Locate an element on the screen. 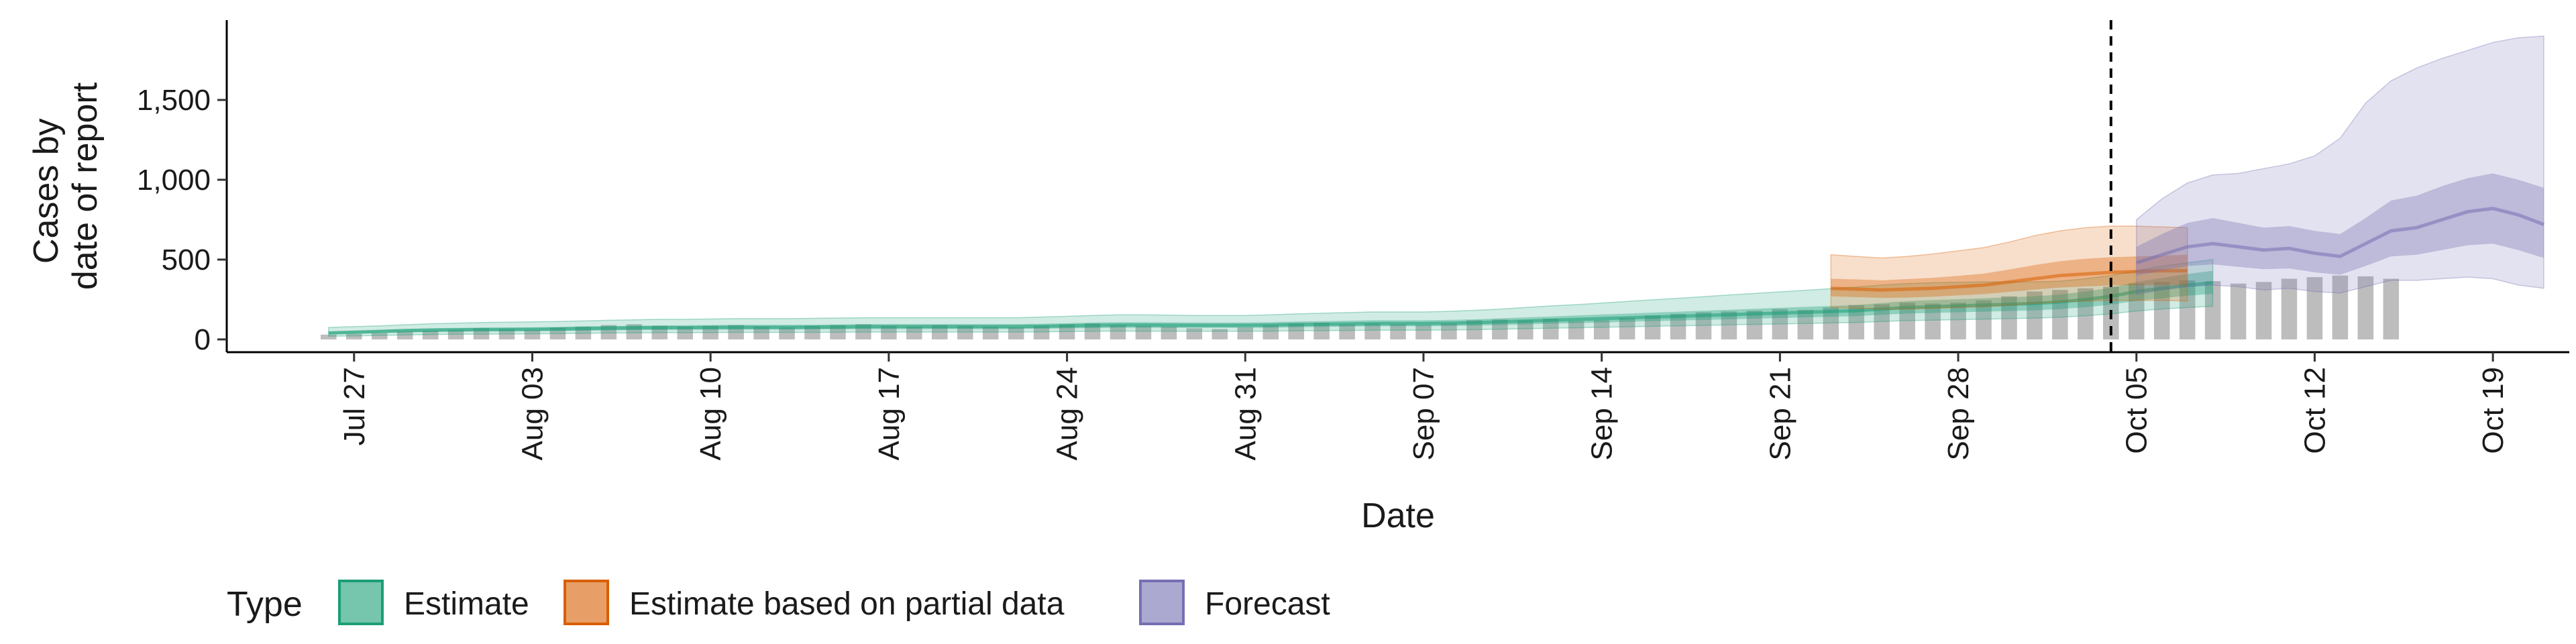  x-tick-label: Aug 17 is located at coordinates (889, 413).